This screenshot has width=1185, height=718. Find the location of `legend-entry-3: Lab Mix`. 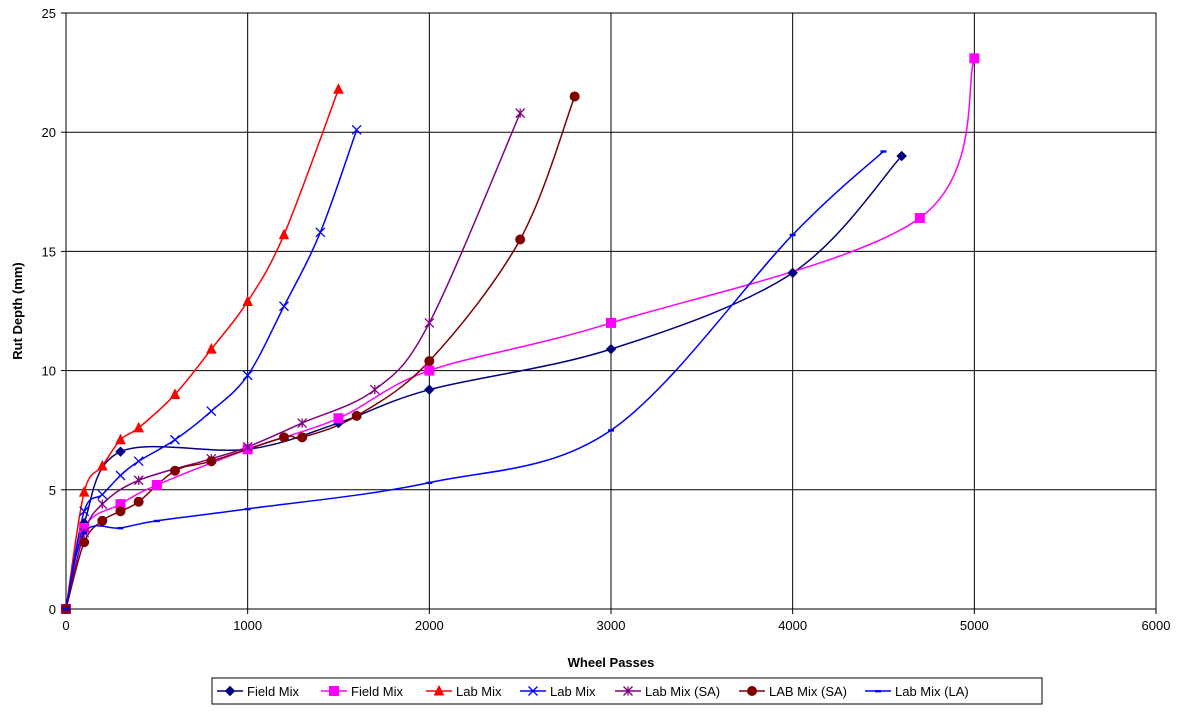

legend-entry-3: Lab Mix is located at coordinates (464, 691).